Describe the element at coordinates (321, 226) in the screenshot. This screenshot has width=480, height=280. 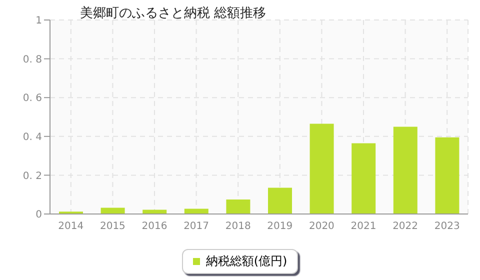
I see `x-tick-label: 2020` at that location.